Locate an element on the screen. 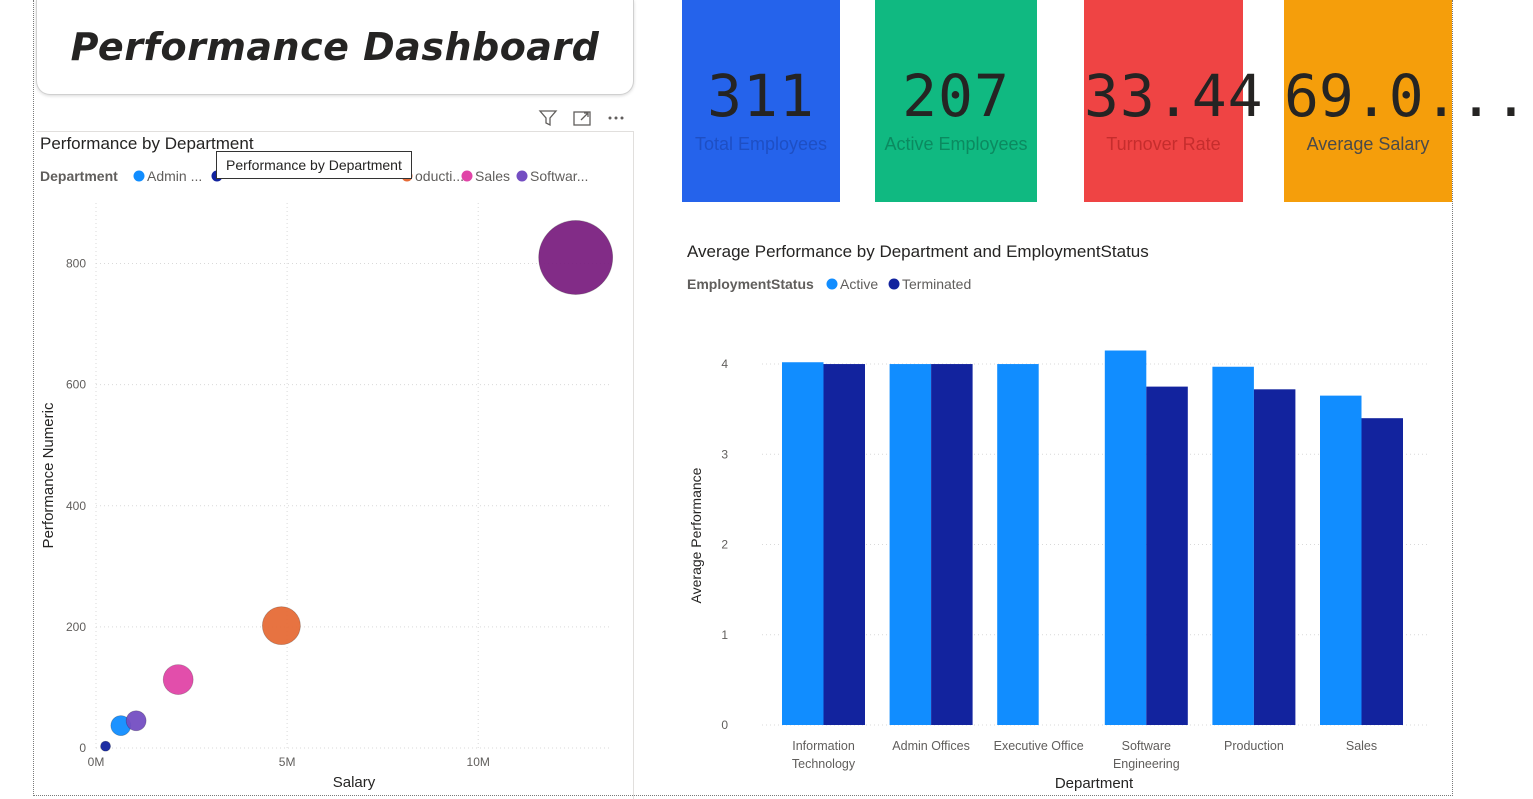 The image size is (1533, 799). x-tick-label: Software is located at coordinates (1146, 746).